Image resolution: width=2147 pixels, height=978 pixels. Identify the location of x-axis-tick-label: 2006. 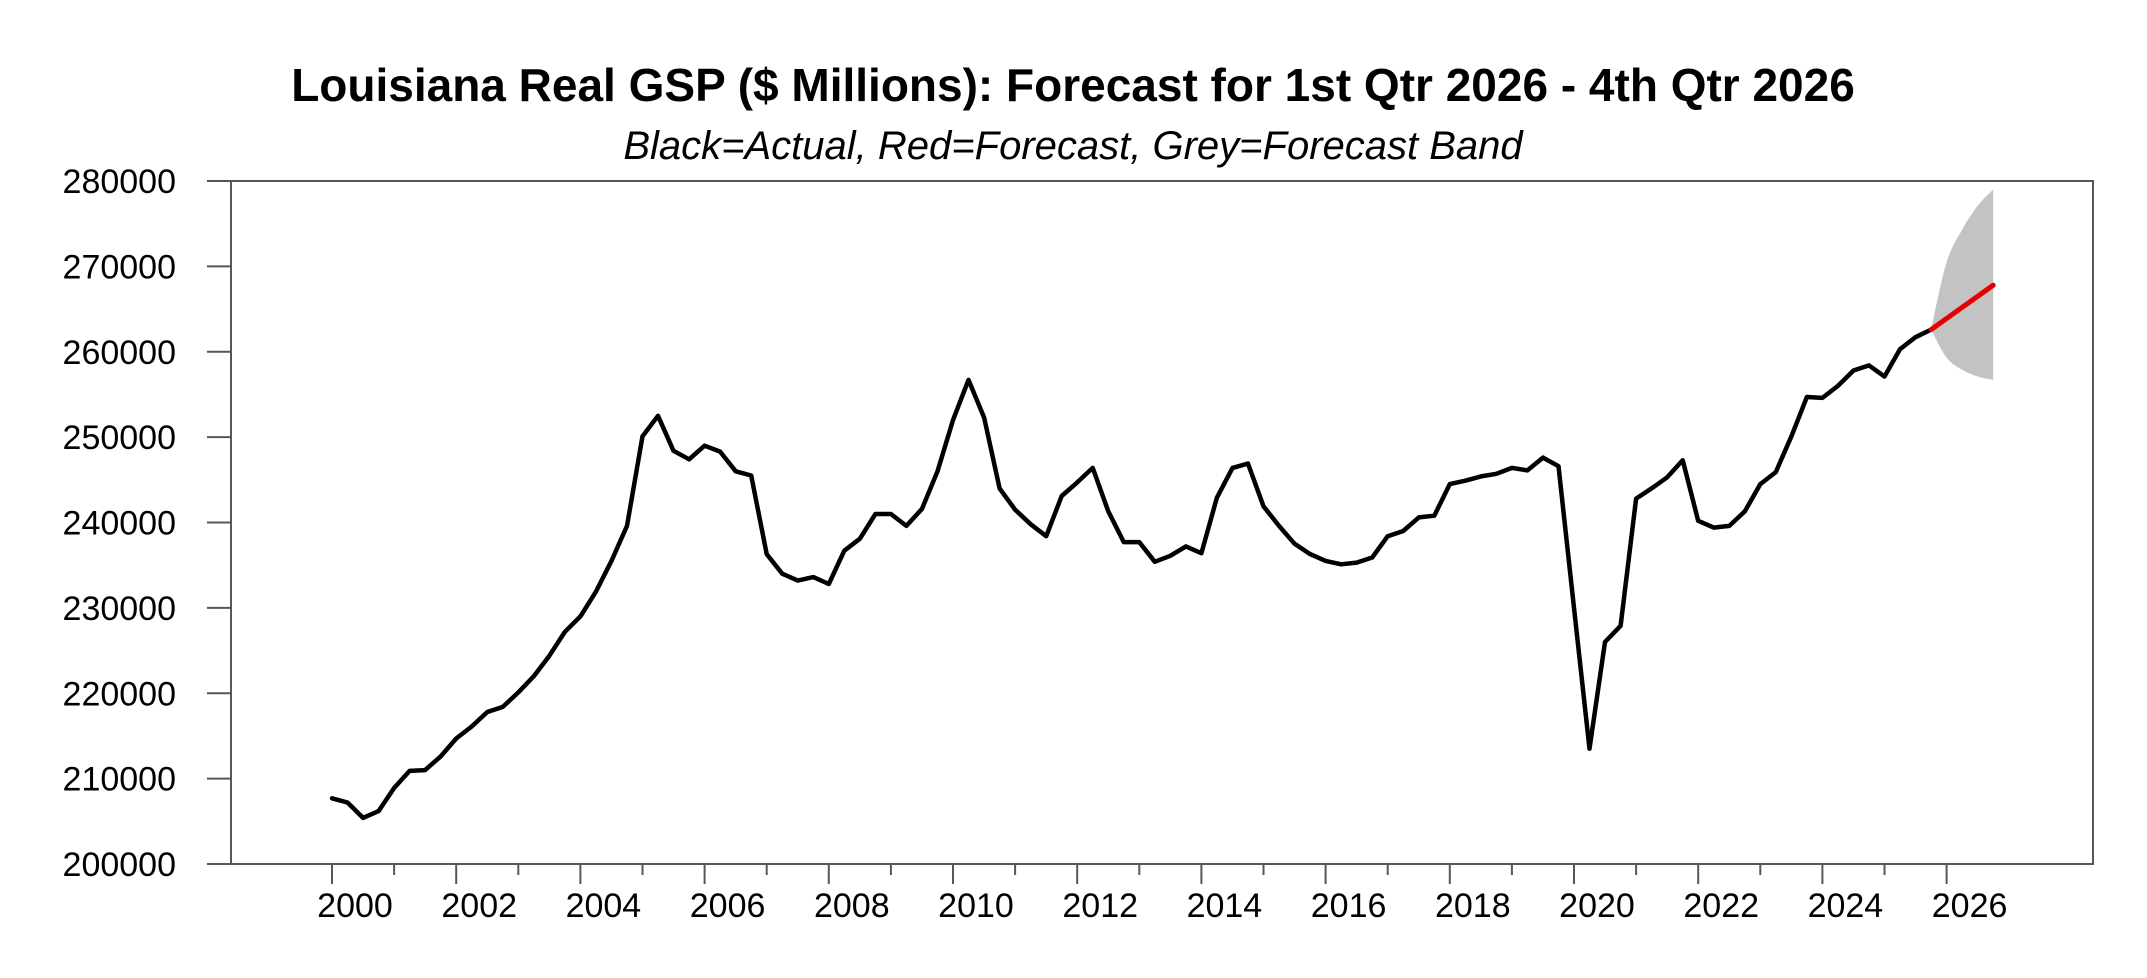
(728, 906).